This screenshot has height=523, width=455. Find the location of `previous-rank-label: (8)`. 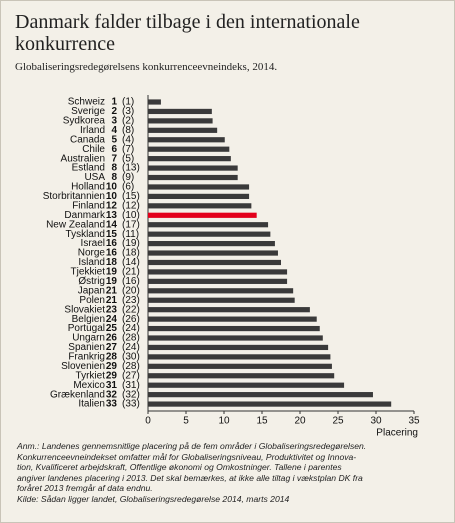

previous-rank-label: (8) is located at coordinates (128, 130).